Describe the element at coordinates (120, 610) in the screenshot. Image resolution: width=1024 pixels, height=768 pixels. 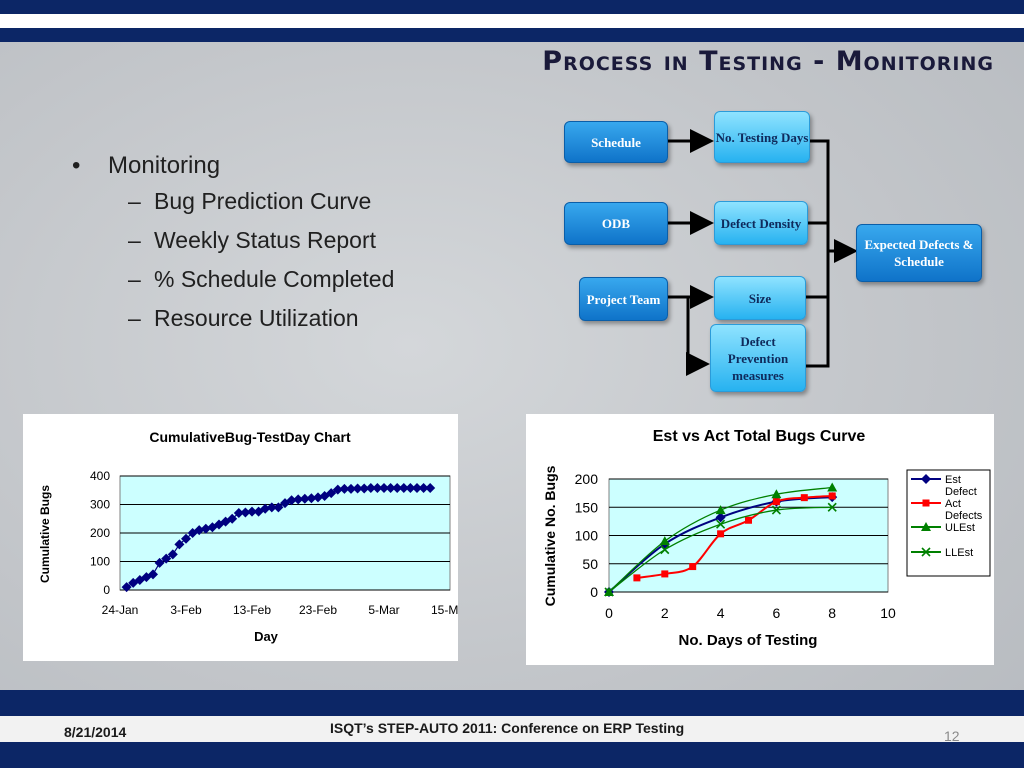
I see `x-tick-label: 24-Jan` at that location.